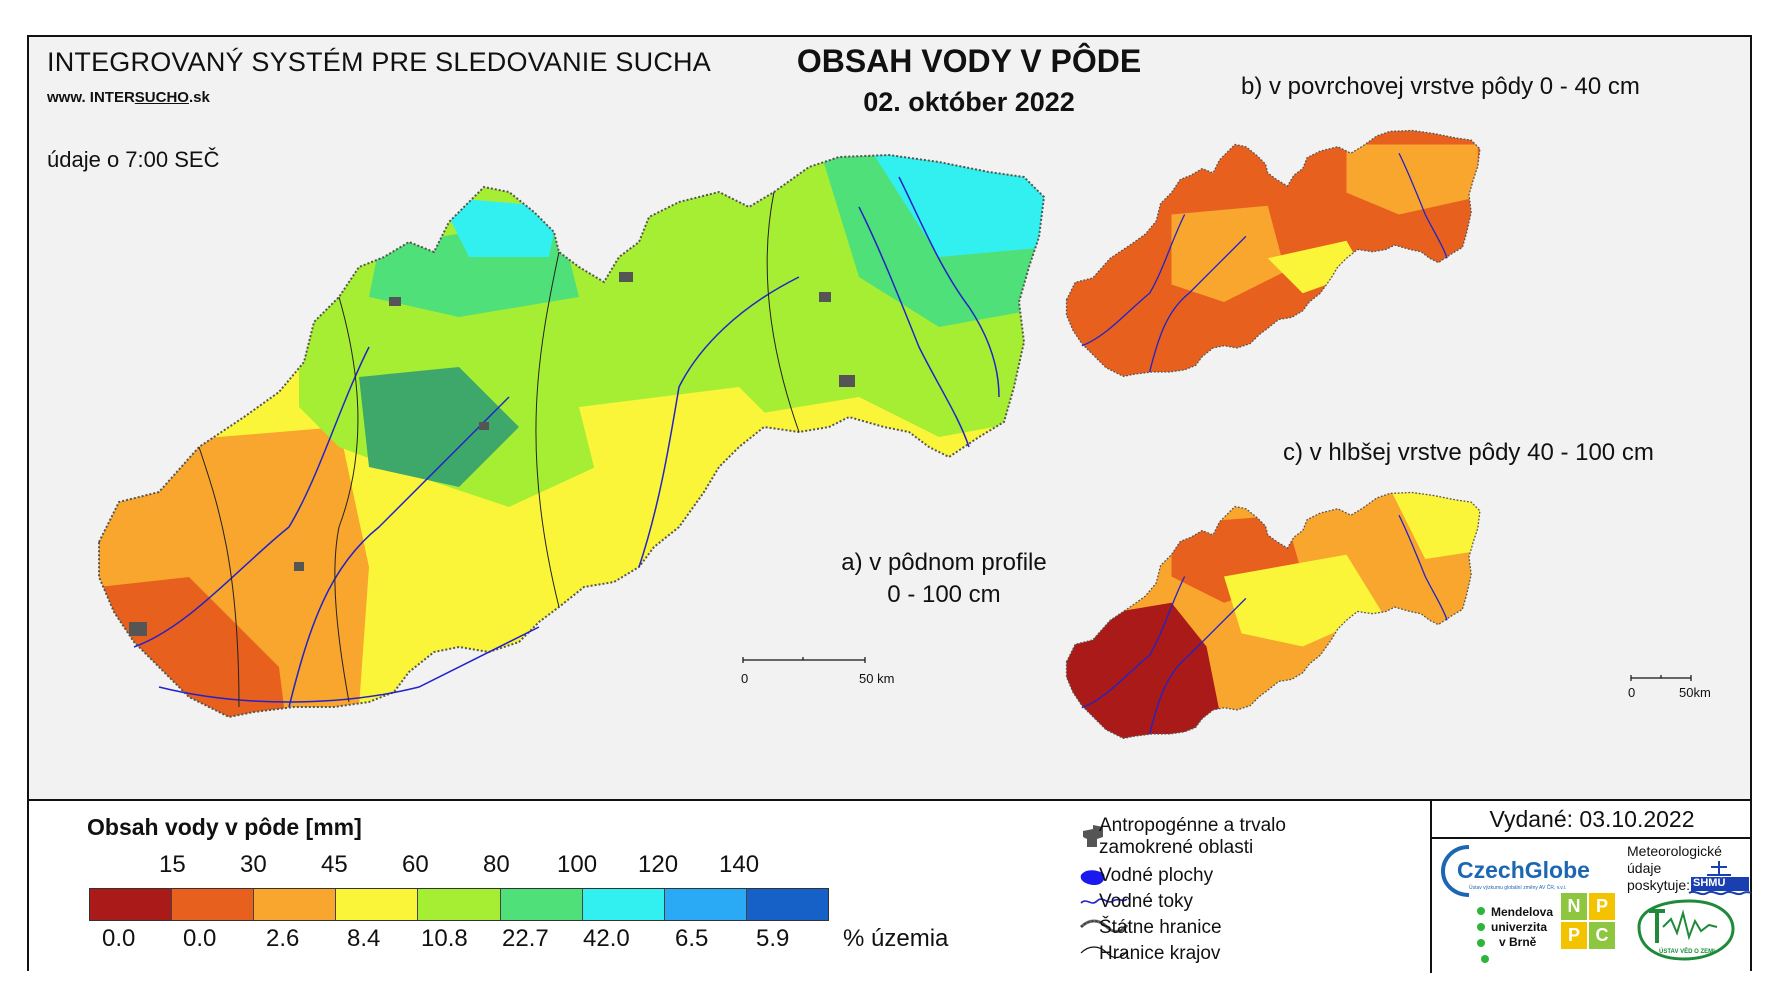  What do you see at coordinates (399, 552) in the screenshot?
I see `river-nitra-hron` at bounding box center [399, 552].